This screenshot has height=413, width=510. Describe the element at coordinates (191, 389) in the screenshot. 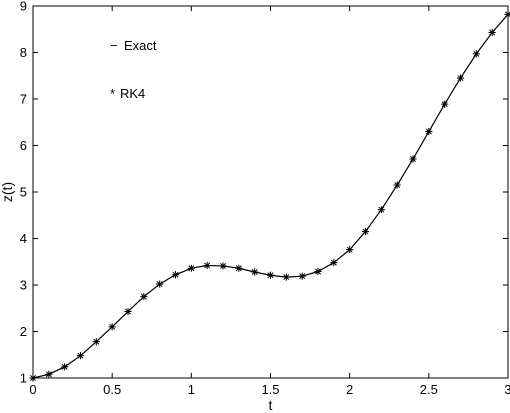

I see `x-tick-label: 1` at that location.